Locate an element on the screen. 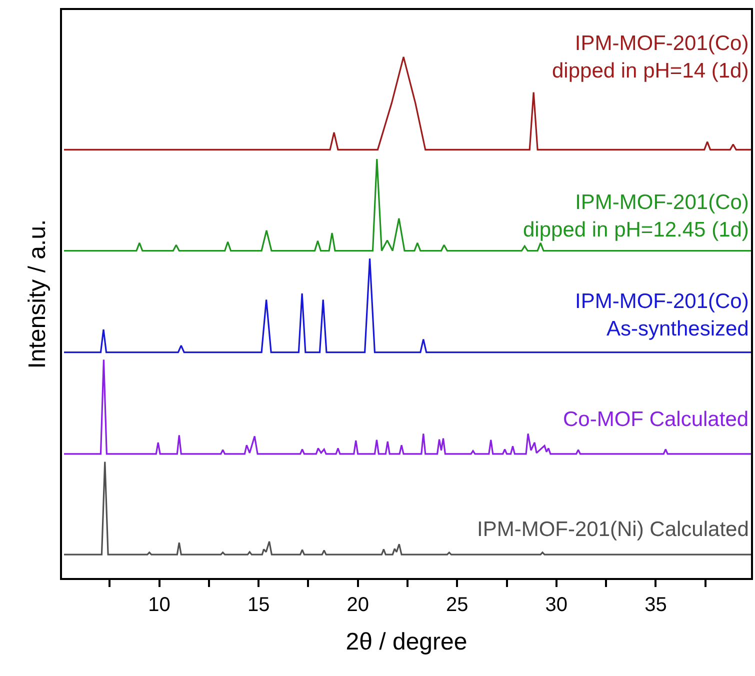 Image resolution: width=755 pixels, height=676 pixels. x-tick-label: 10 is located at coordinates (159, 605).